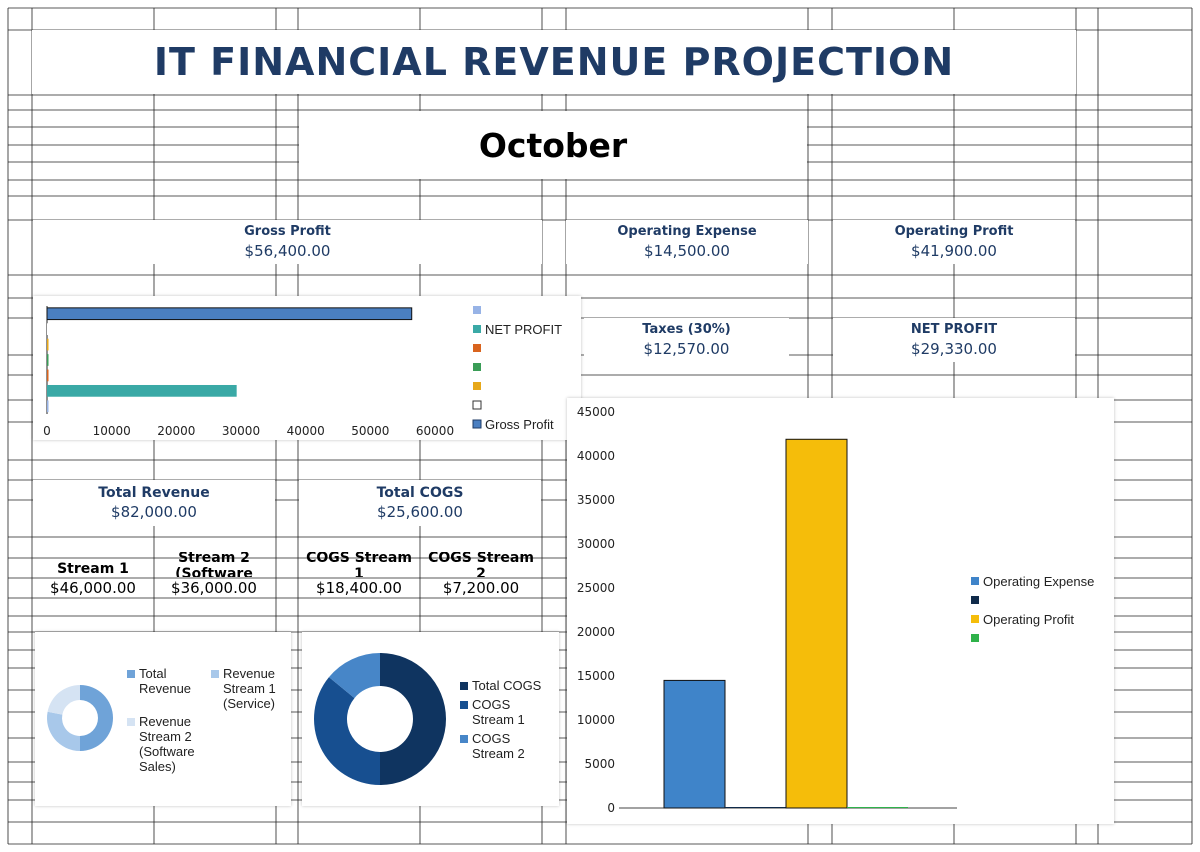 This screenshot has width=1200, height=852. What do you see at coordinates (596, 500) in the screenshot?
I see `y-tick-label: 35000` at bounding box center [596, 500].